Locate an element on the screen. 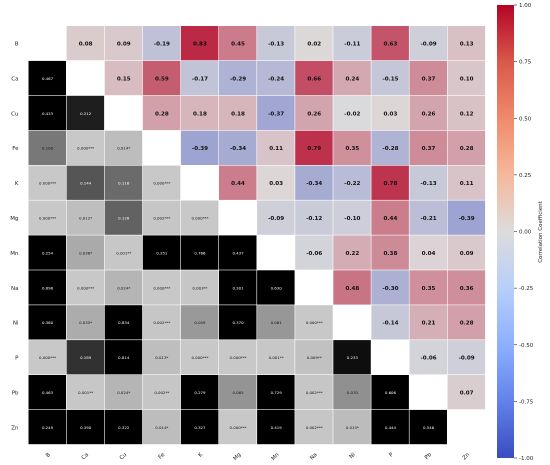  y-axis-labels: B Ca Cu Fe K Mg Mn Na Ni P Pb Zn is located at coordinates (14, 236).